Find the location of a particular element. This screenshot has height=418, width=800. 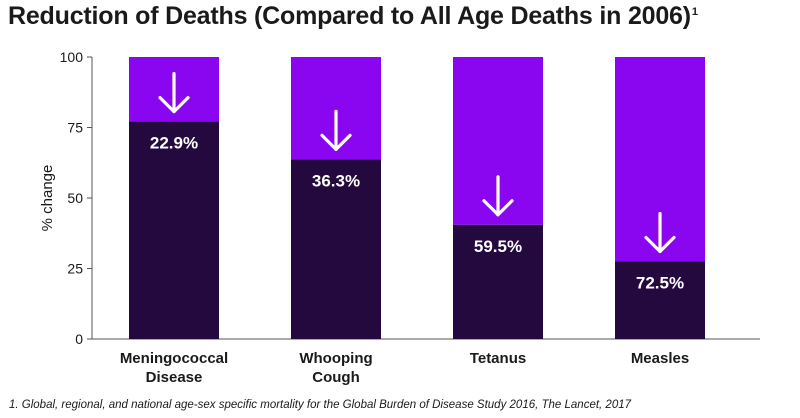

y-tick-label: 75 is located at coordinates (75, 128).